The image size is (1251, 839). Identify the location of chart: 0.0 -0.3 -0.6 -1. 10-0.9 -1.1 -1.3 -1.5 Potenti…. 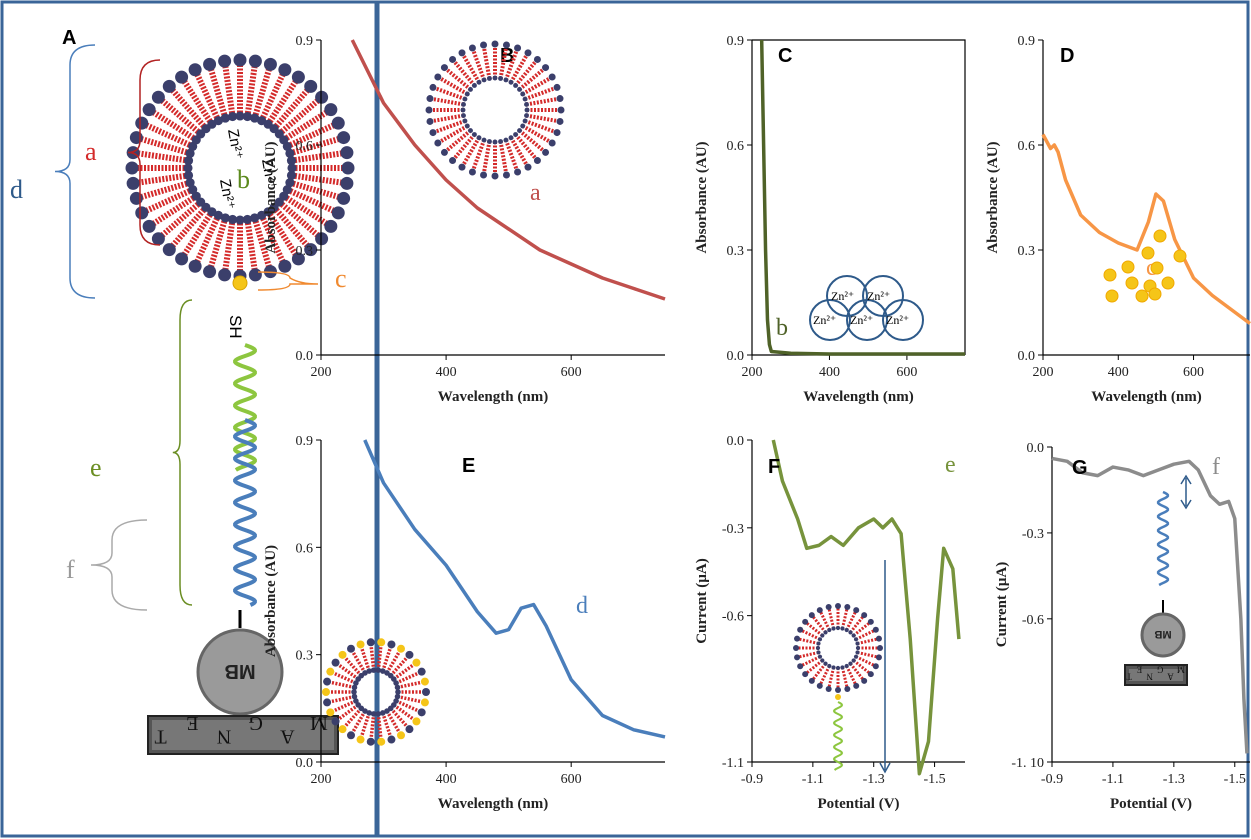
(1122, 626).